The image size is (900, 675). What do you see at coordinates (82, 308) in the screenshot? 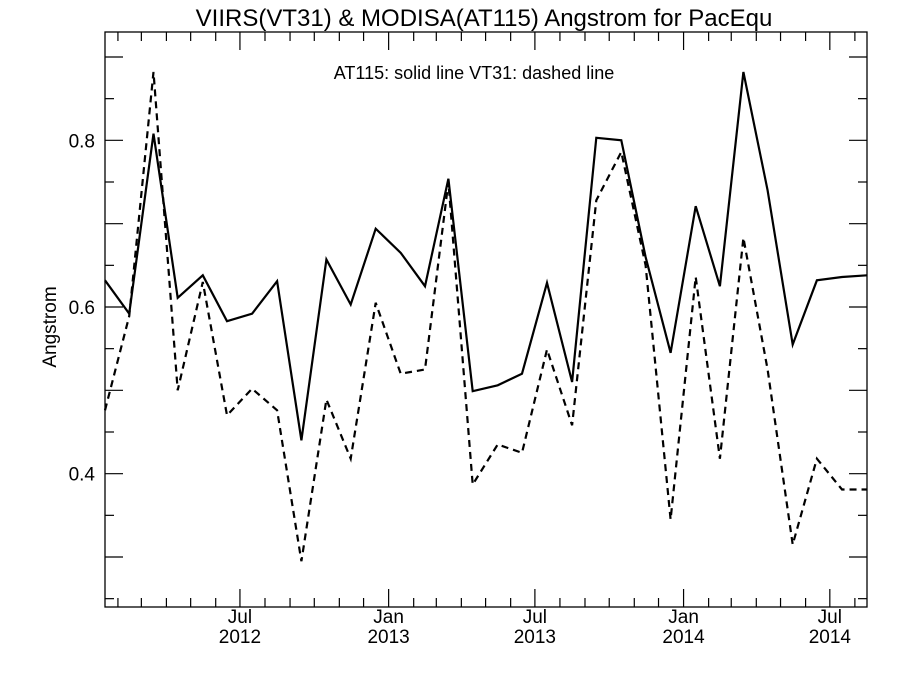
I see `y-tick-label: 0.6` at bounding box center [82, 308].